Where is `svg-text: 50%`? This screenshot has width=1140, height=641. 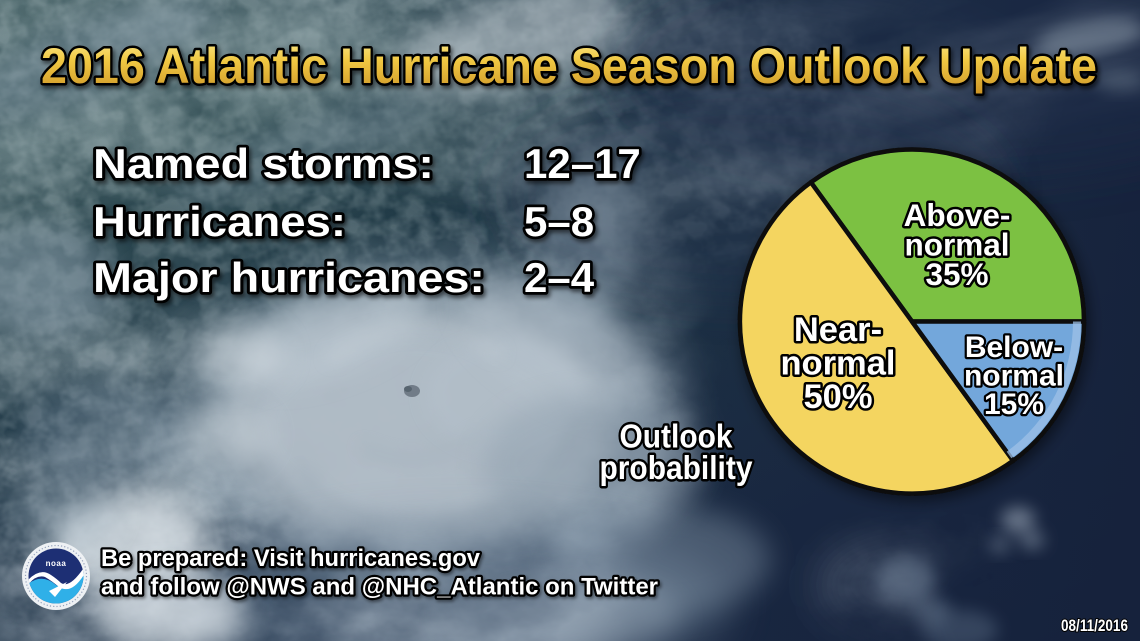
svg-text: 50% is located at coordinates (837, 397).